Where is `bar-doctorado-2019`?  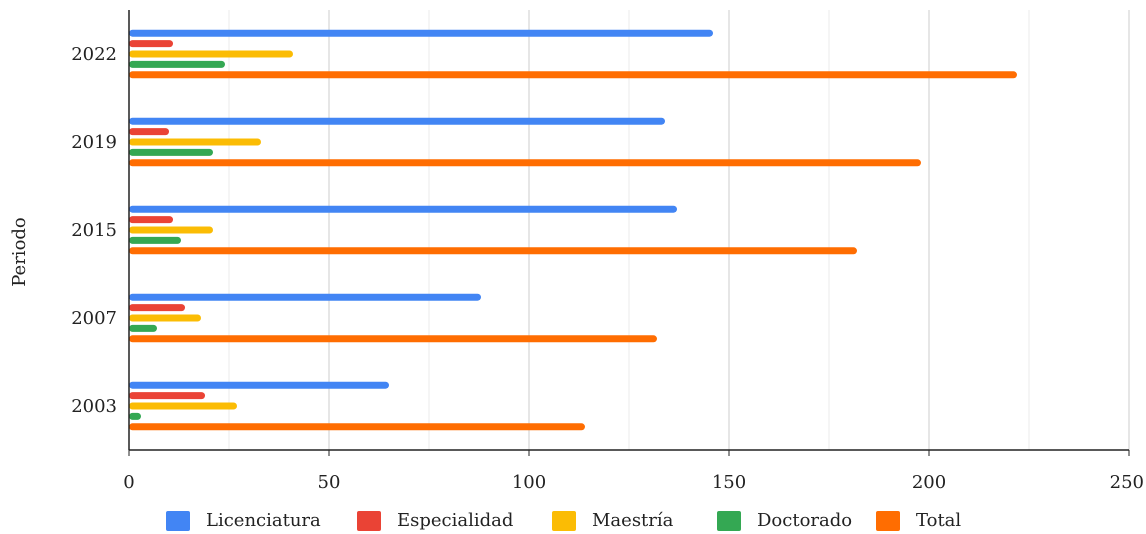
bar-doctorado-2019 is located at coordinates (171, 152).